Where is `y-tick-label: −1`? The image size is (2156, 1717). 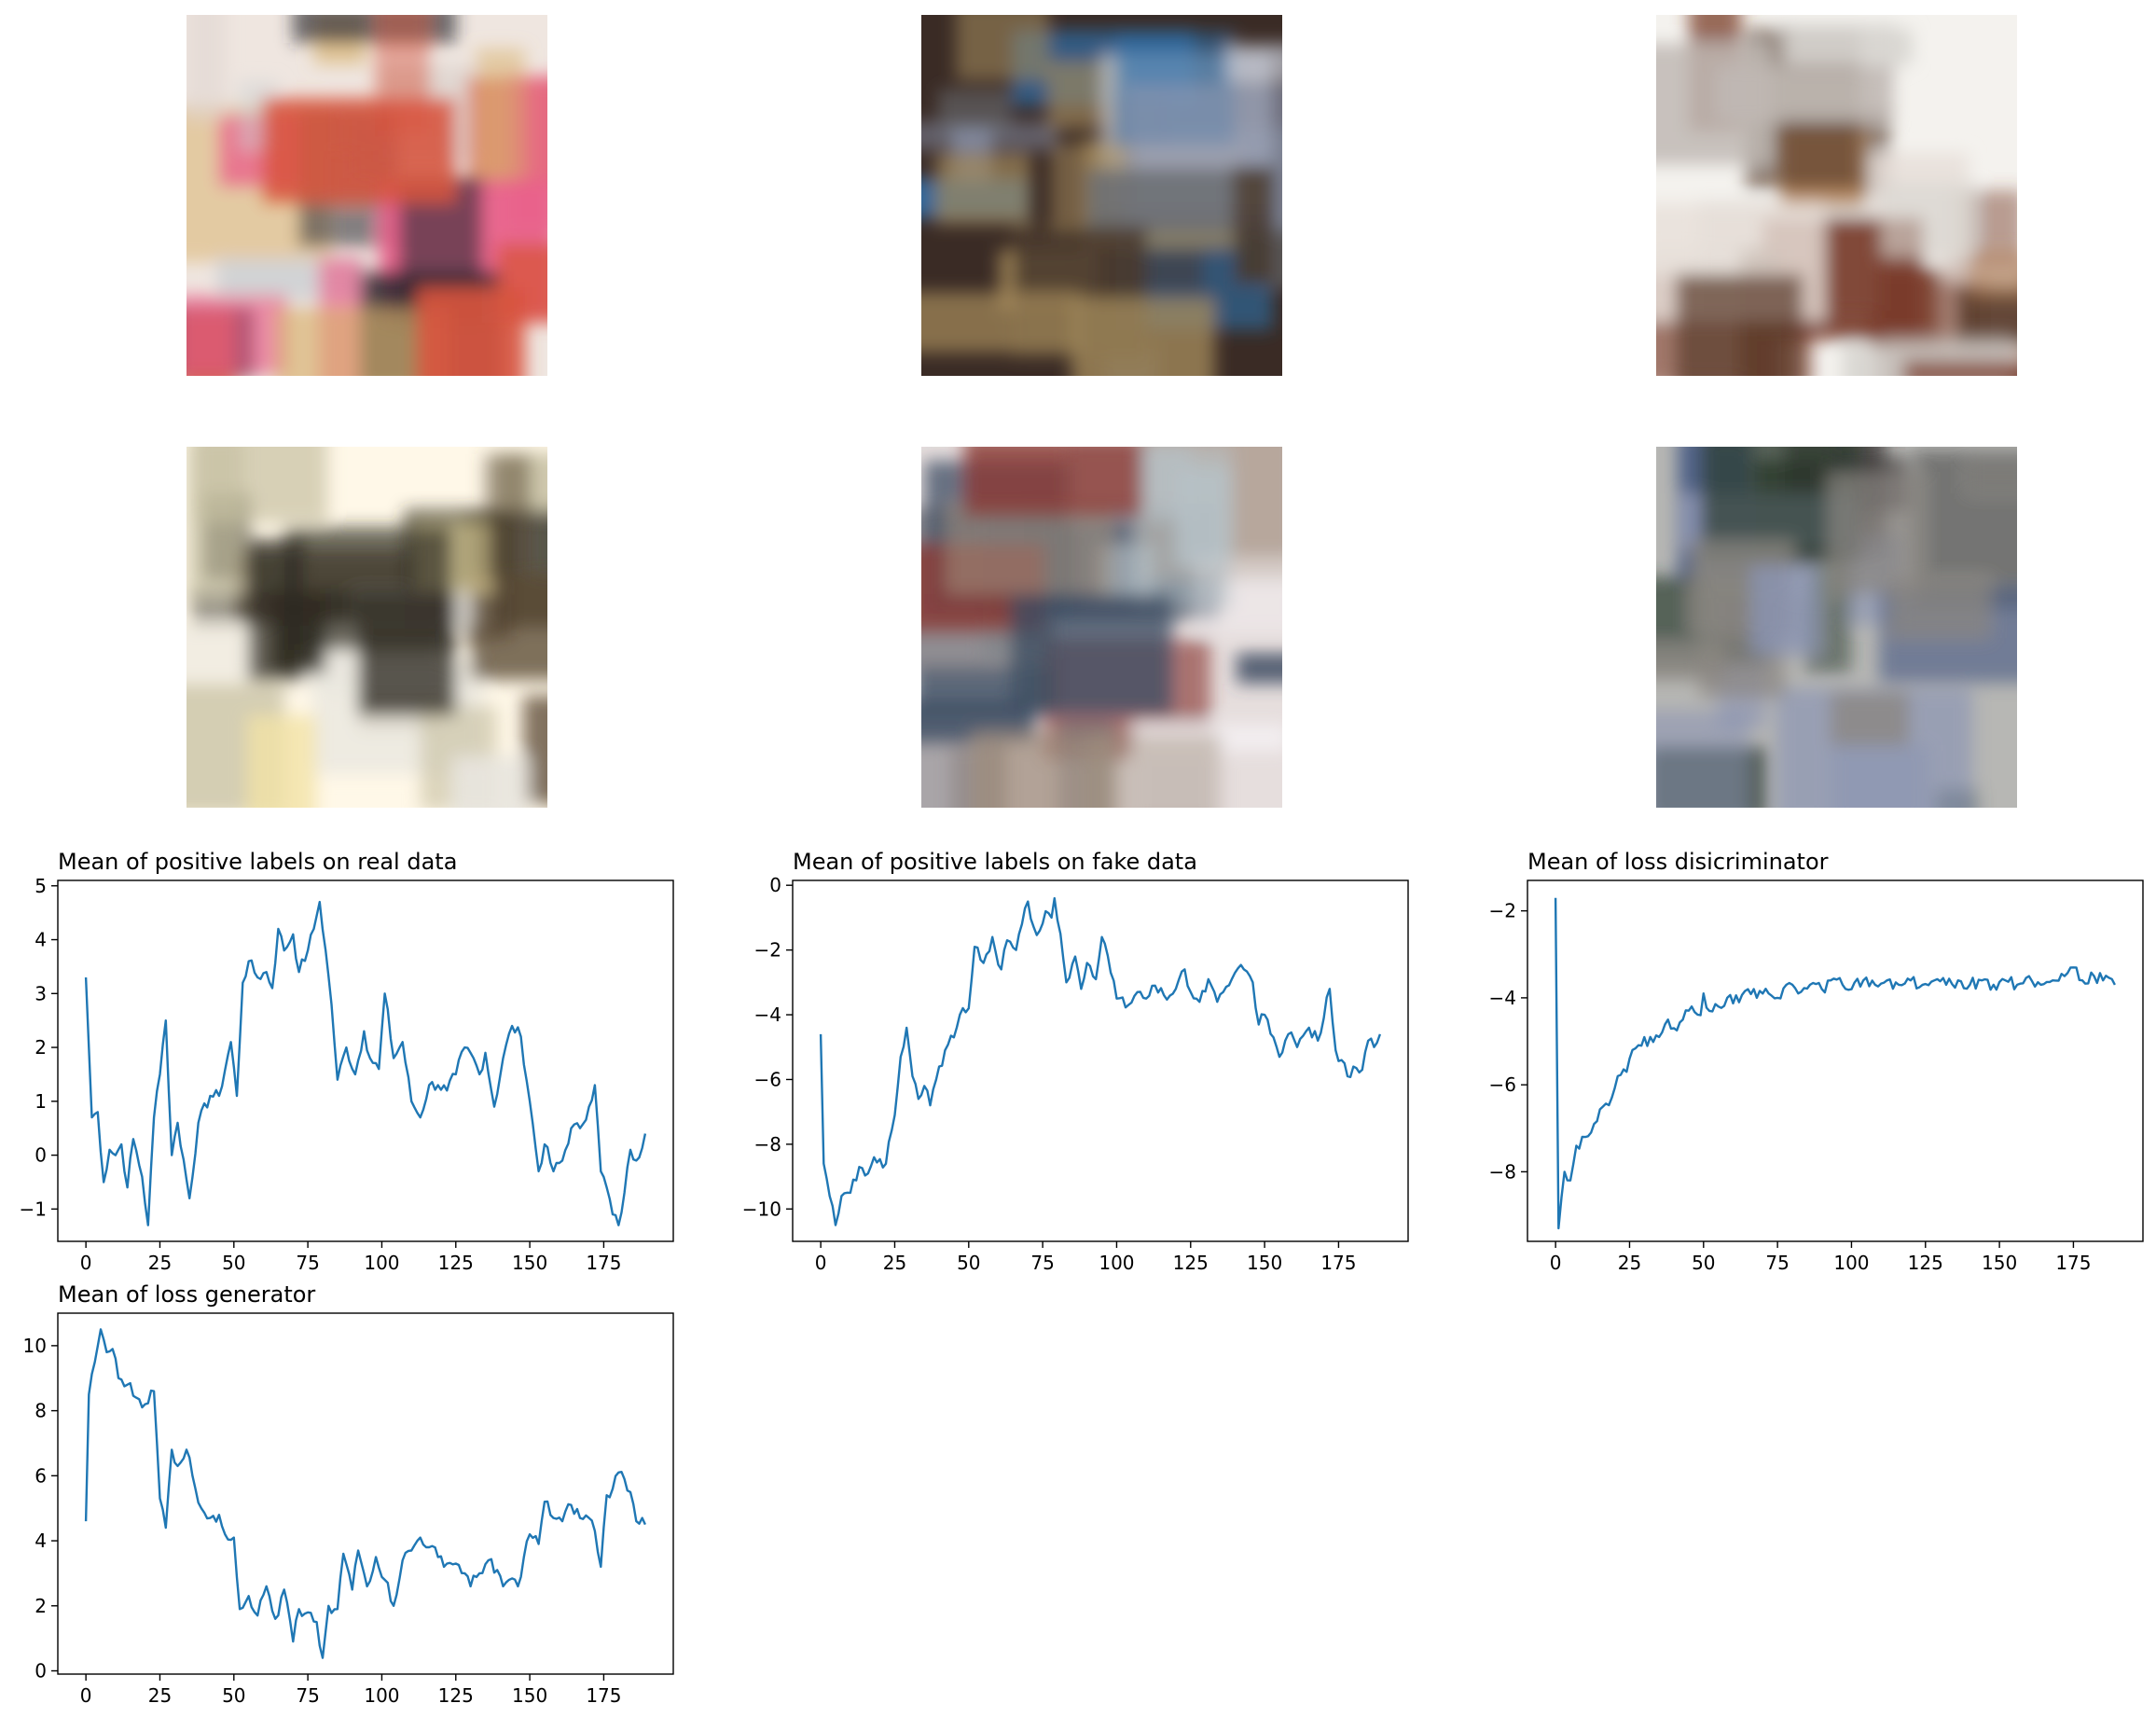
y-tick-label: −1 is located at coordinates (33, 1209).